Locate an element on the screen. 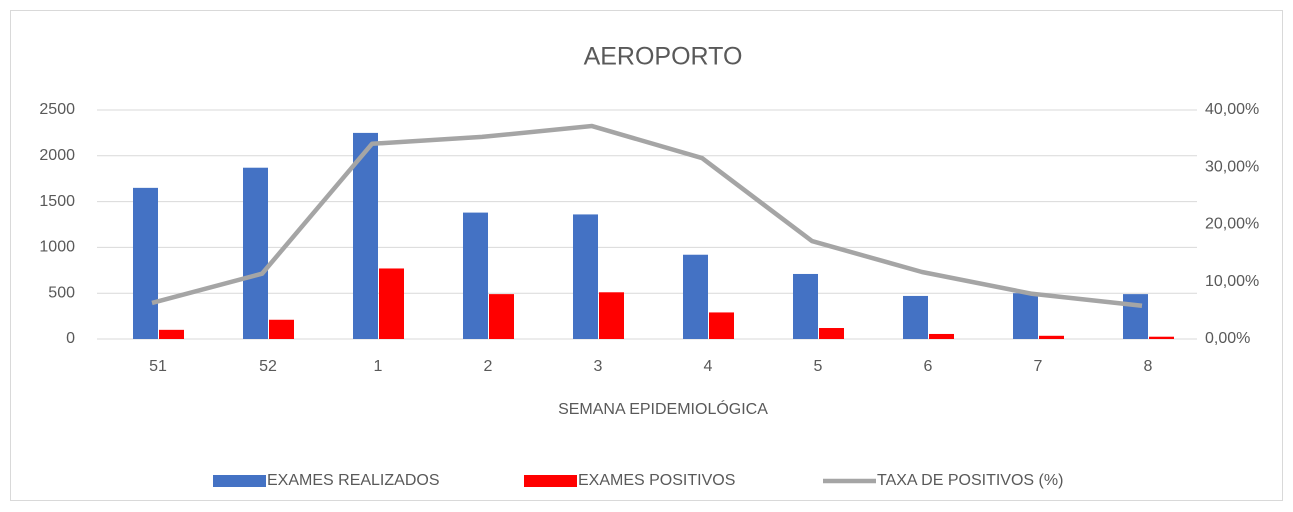 This screenshot has width=1293, height=512. x-tick-label: 4 is located at coordinates (708, 366).